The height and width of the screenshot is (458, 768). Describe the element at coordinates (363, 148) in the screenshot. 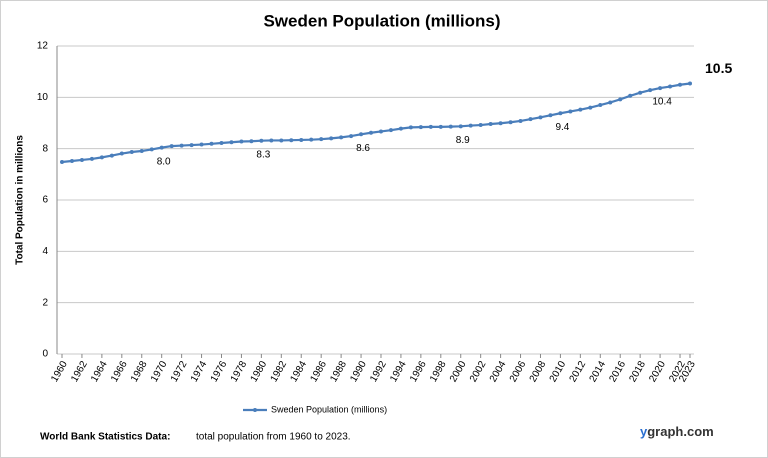

I see `data-label: 8.6` at that location.